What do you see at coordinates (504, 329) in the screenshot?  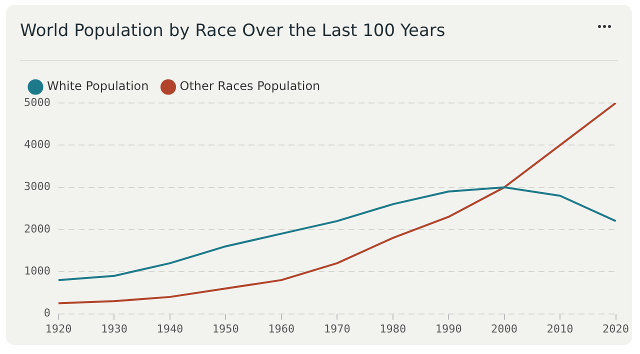 I see `x-tick-label: 2000` at bounding box center [504, 329].